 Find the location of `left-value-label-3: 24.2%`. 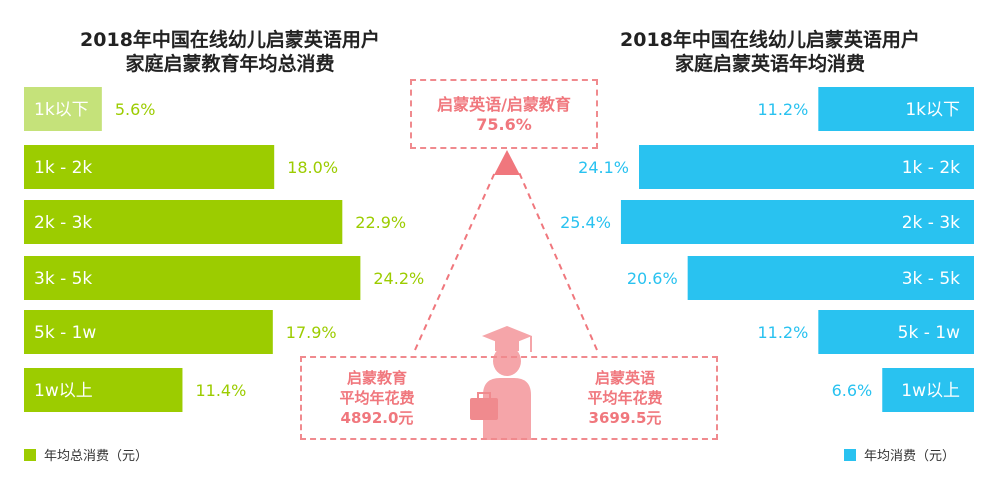

left-value-label-3: 24.2% is located at coordinates (398, 278).